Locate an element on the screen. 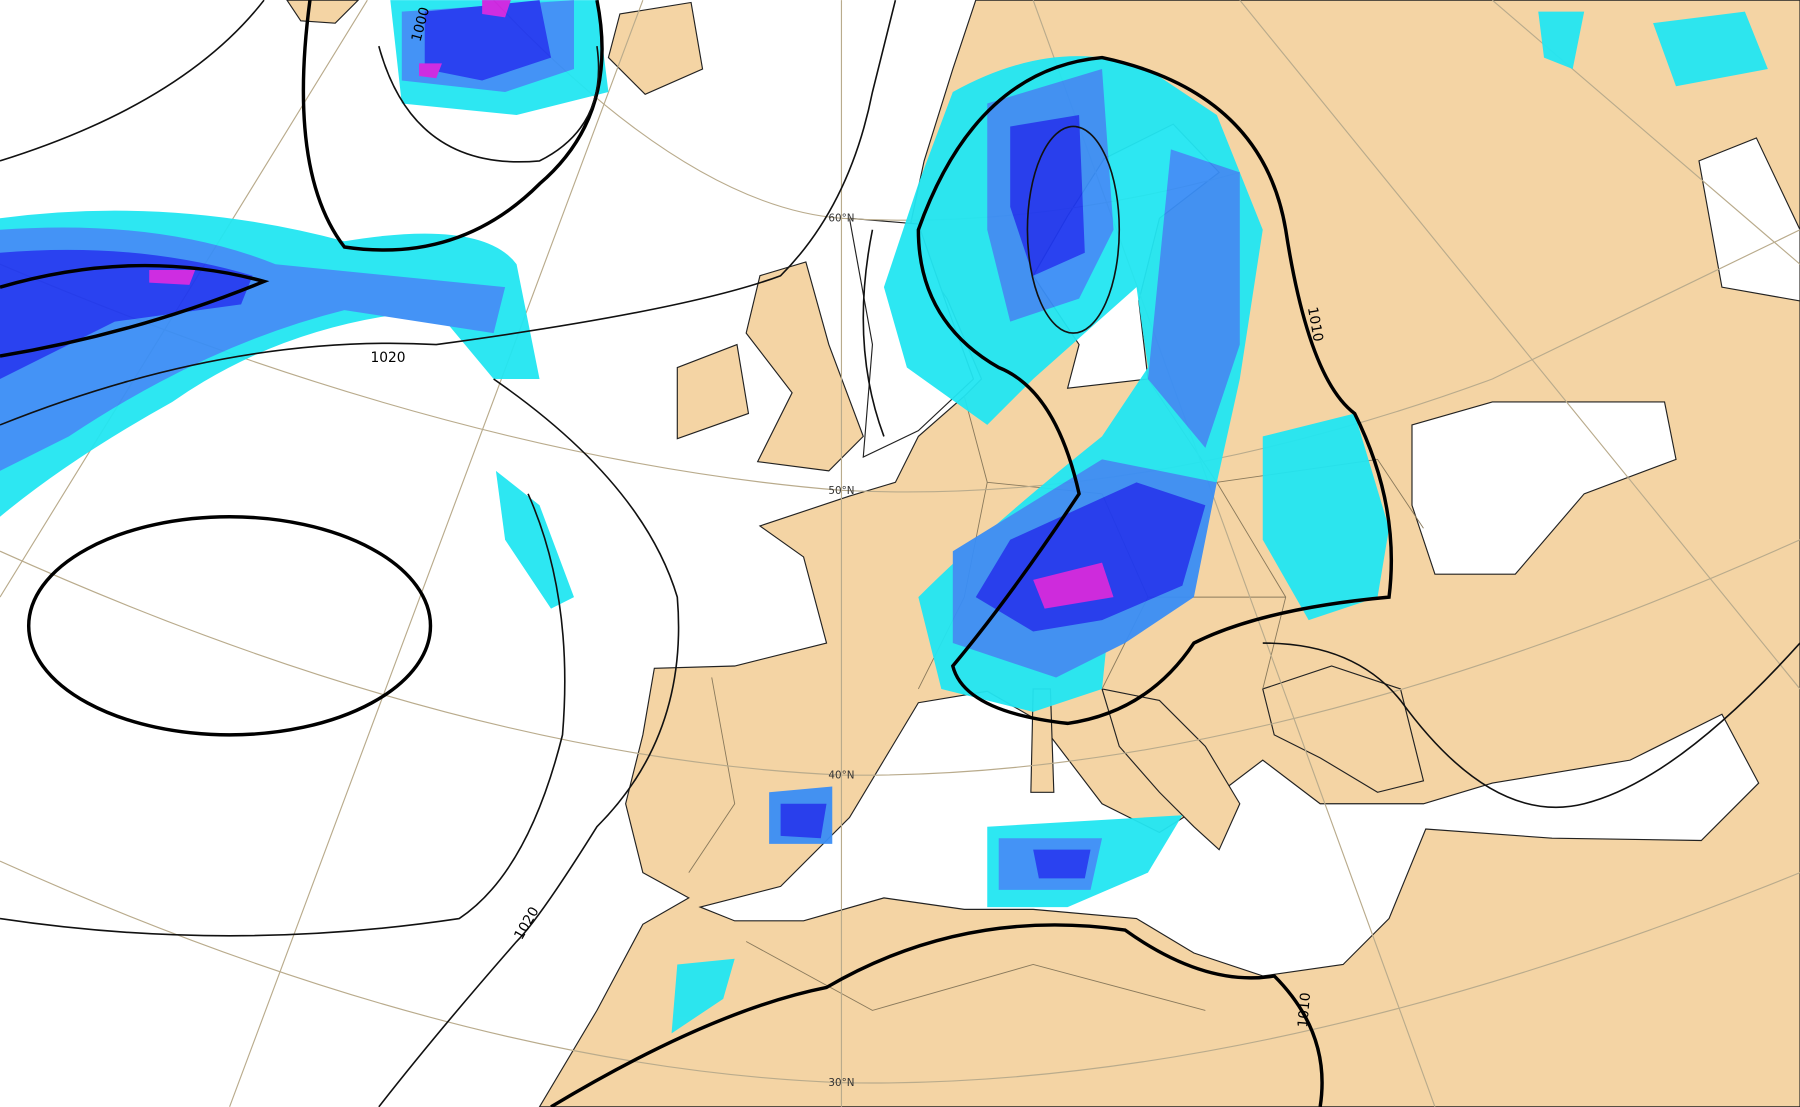 The image size is (1800, 1107). precip-cyan is located at coordinates (1326, 517).